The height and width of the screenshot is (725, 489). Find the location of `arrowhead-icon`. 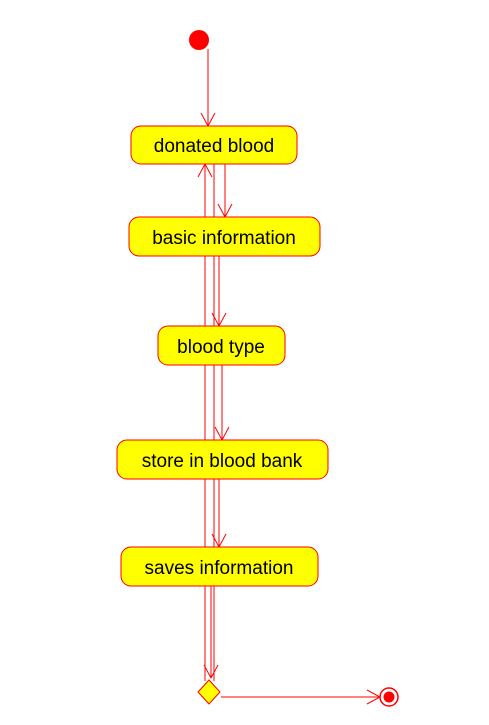

arrowhead-icon is located at coordinates (211, 672).